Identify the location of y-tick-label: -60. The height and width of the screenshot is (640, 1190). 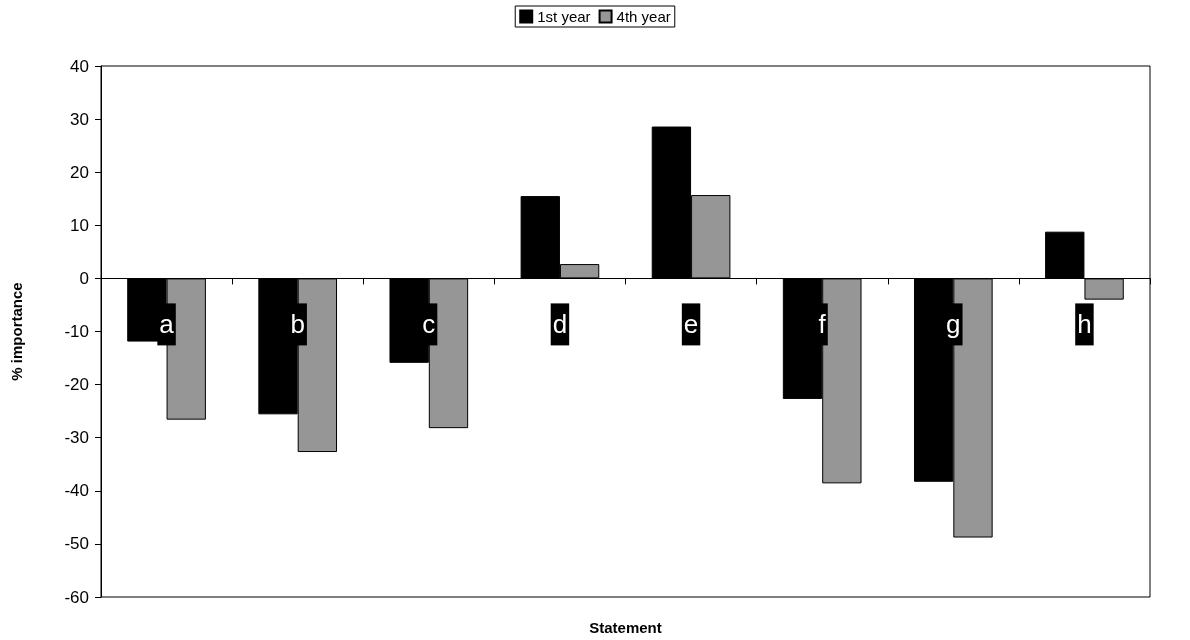
(76, 597).